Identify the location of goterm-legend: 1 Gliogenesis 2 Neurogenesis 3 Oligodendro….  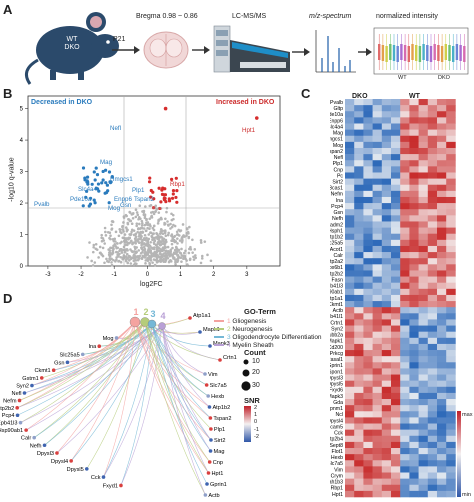
(268, 334).